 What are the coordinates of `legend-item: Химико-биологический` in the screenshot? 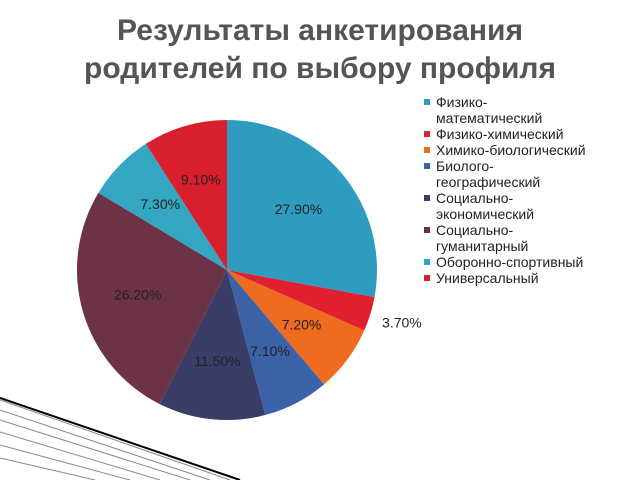 It's located at (524, 150).